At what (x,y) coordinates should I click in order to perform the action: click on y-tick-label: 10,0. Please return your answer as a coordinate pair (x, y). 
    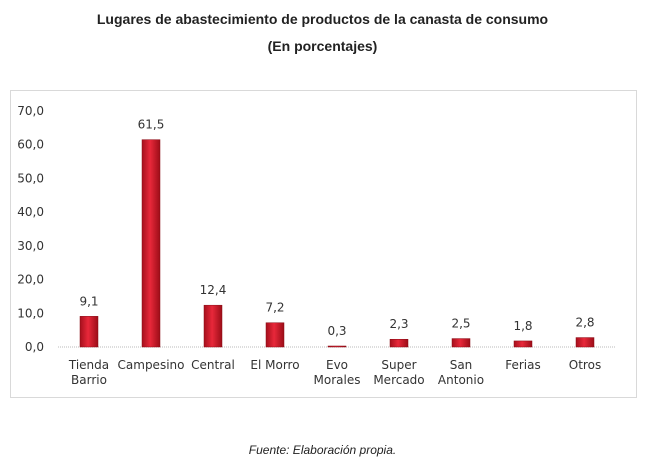
    Looking at the image, I should click on (30, 313).